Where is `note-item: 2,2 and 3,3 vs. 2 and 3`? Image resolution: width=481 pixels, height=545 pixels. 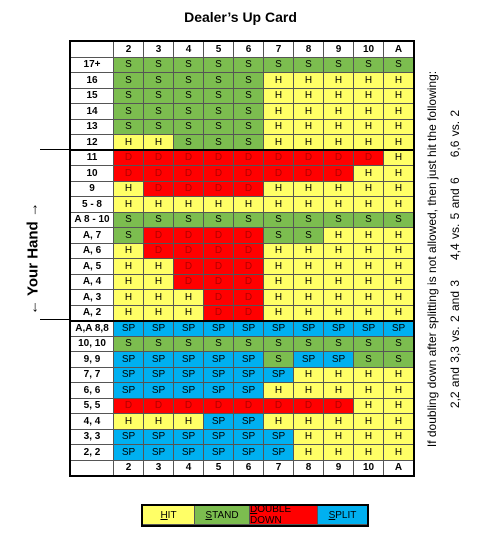 note-item: 2,2 and 3,3 vs. 2 and 3 is located at coordinates (455, 344).